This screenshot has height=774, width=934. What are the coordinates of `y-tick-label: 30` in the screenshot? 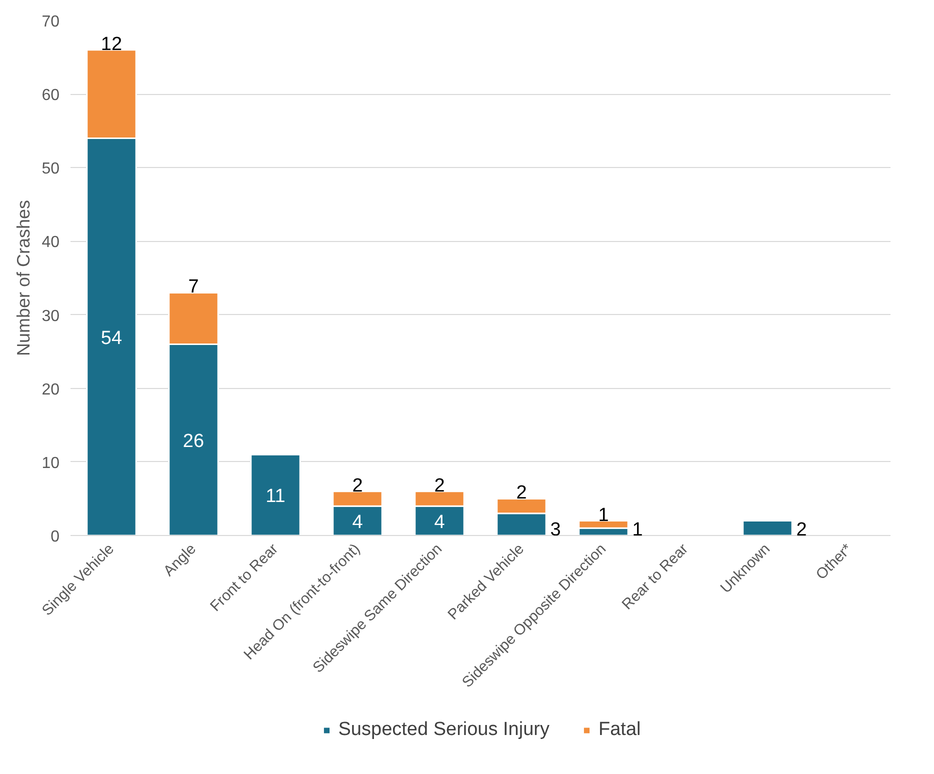 It's located at (51, 316).